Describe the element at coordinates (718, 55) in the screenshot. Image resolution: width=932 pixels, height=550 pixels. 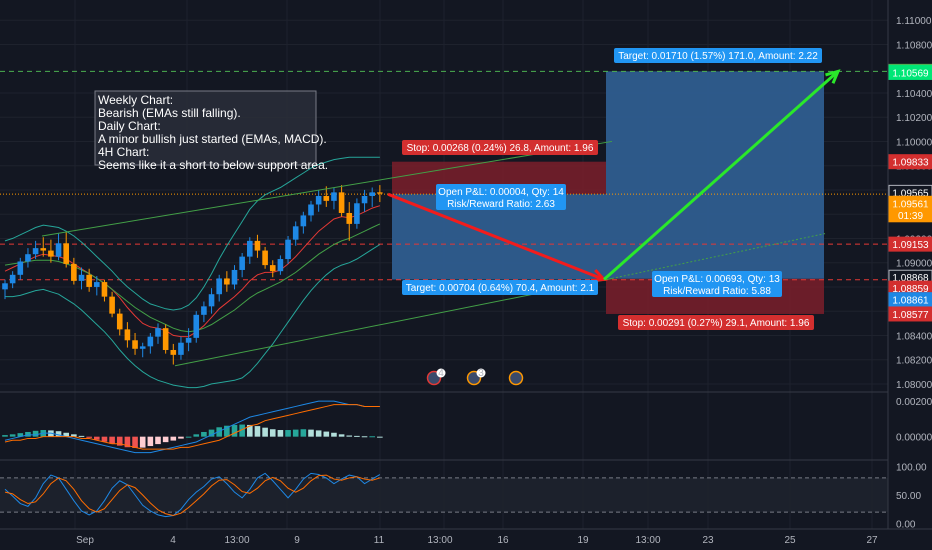
I see `target-label-long-bg` at that location.